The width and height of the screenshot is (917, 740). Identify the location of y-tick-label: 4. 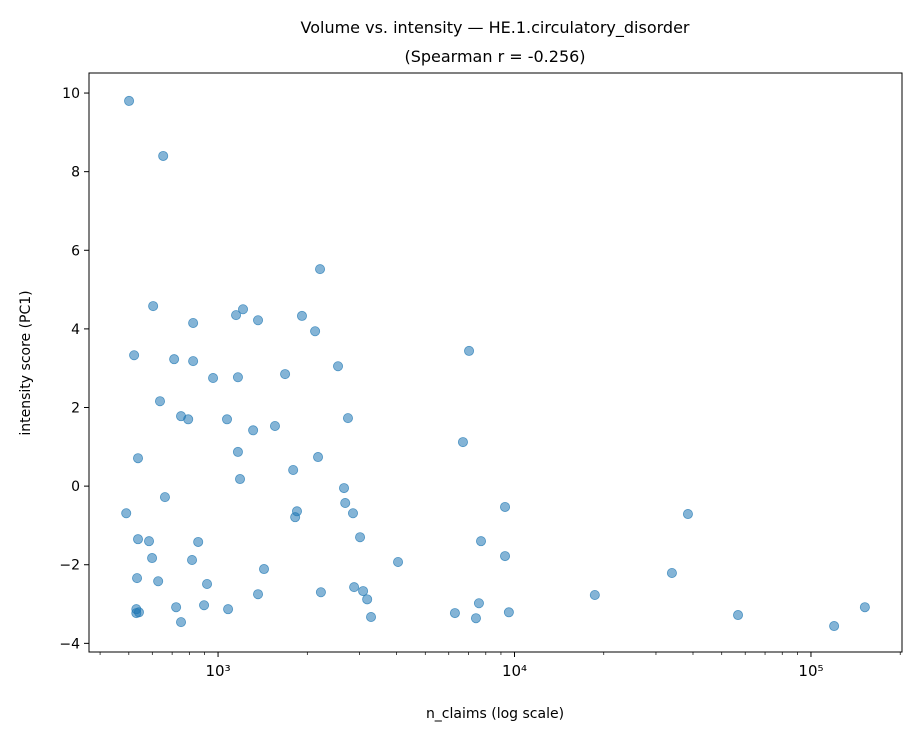
(75, 330).